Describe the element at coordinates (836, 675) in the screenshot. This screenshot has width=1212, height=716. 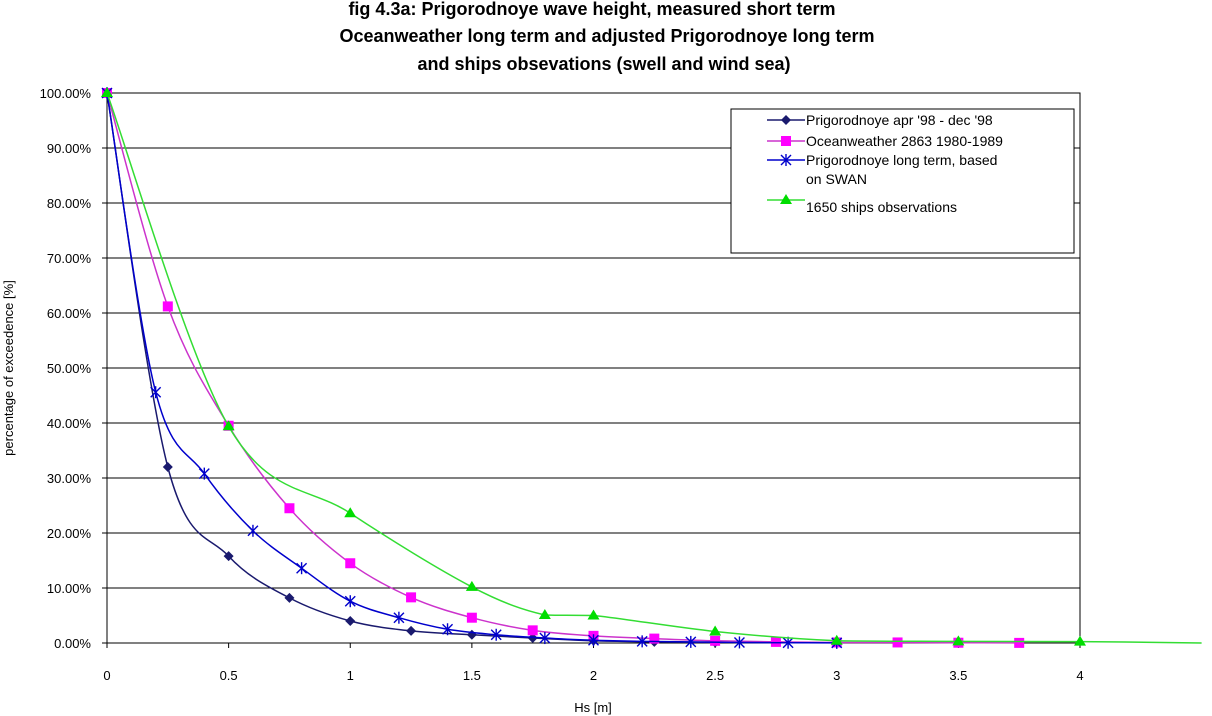
I see `x-tick-label: 3` at that location.